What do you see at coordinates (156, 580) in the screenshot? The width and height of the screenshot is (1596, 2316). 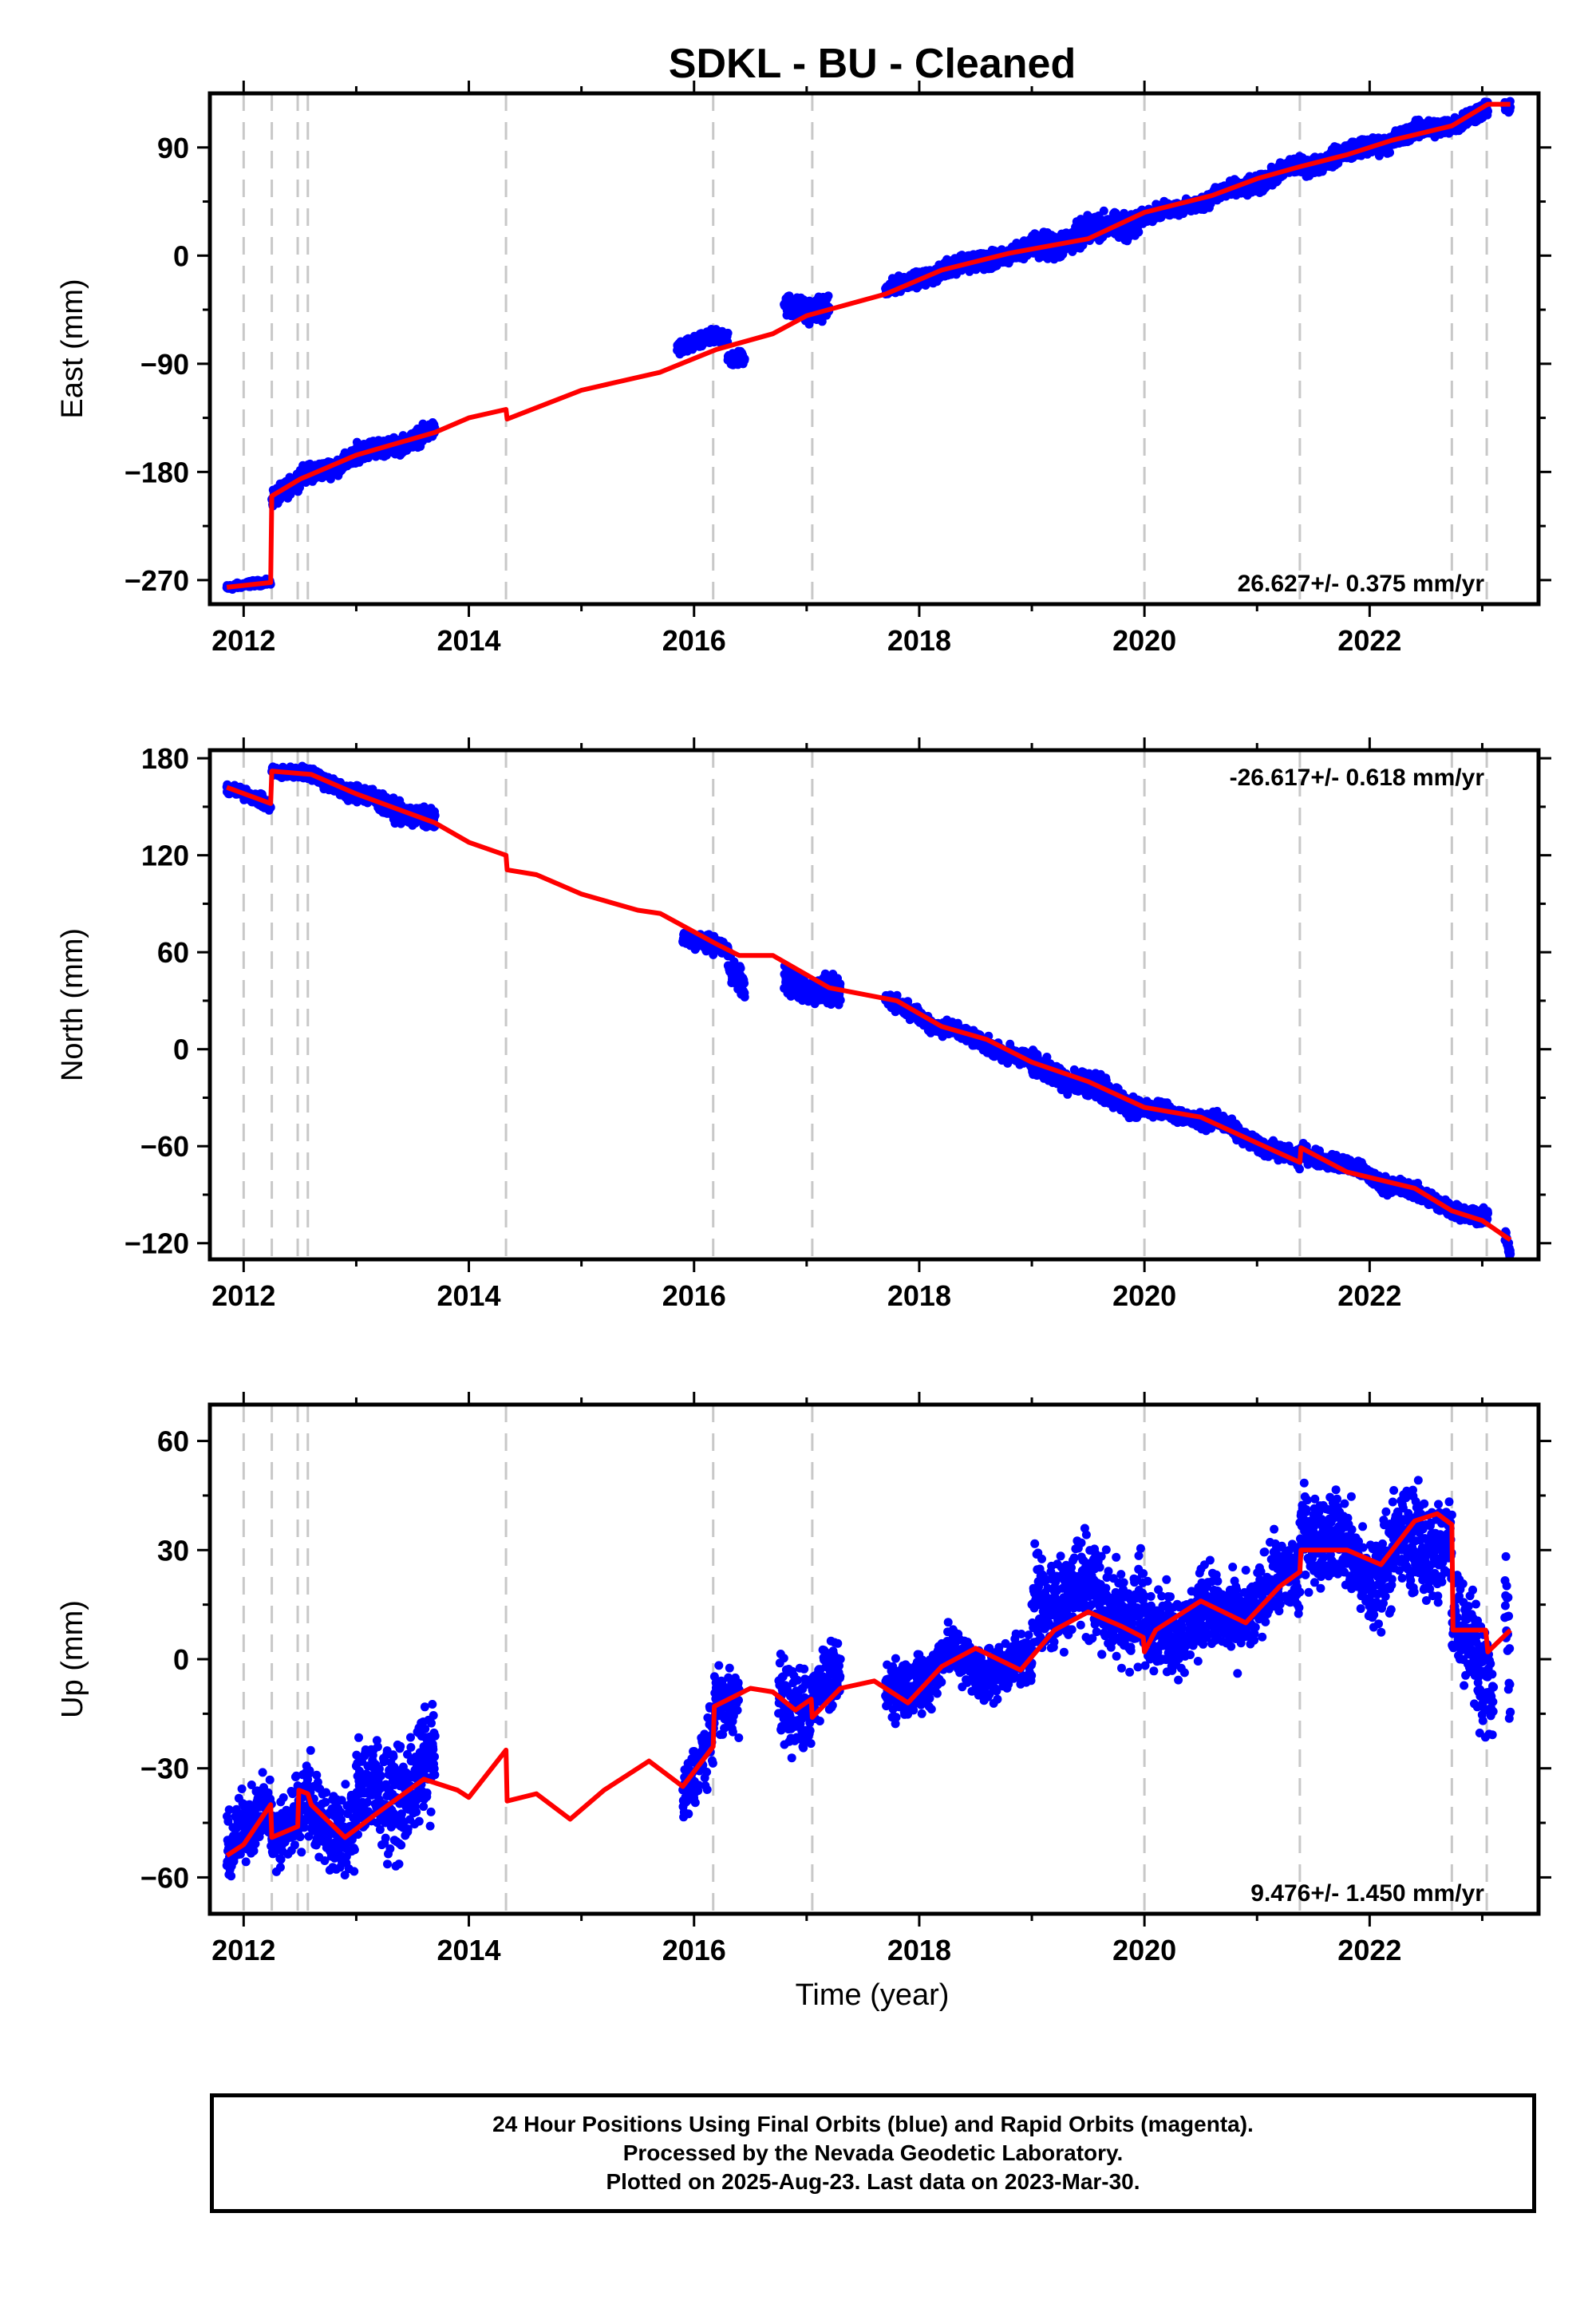 I see `y-tick-label: −270` at bounding box center [156, 580].